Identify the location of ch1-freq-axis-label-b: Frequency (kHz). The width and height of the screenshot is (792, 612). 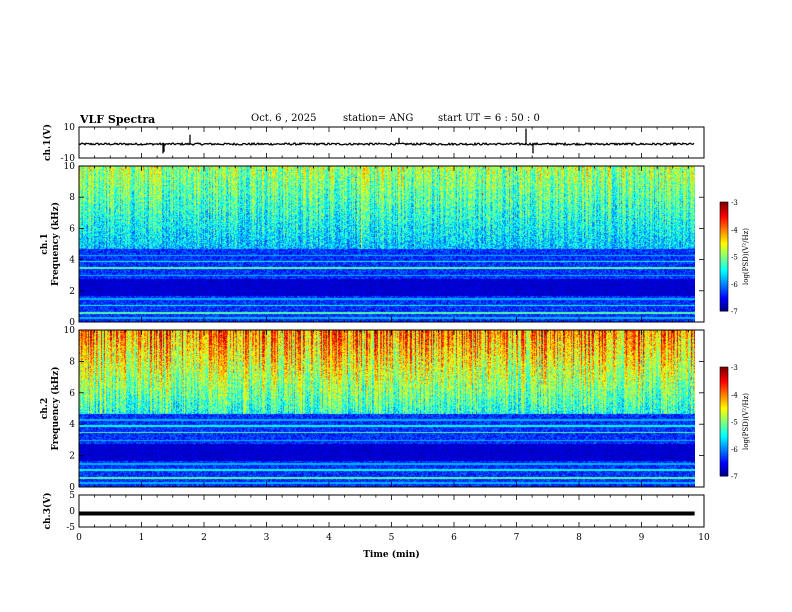
(55, 244).